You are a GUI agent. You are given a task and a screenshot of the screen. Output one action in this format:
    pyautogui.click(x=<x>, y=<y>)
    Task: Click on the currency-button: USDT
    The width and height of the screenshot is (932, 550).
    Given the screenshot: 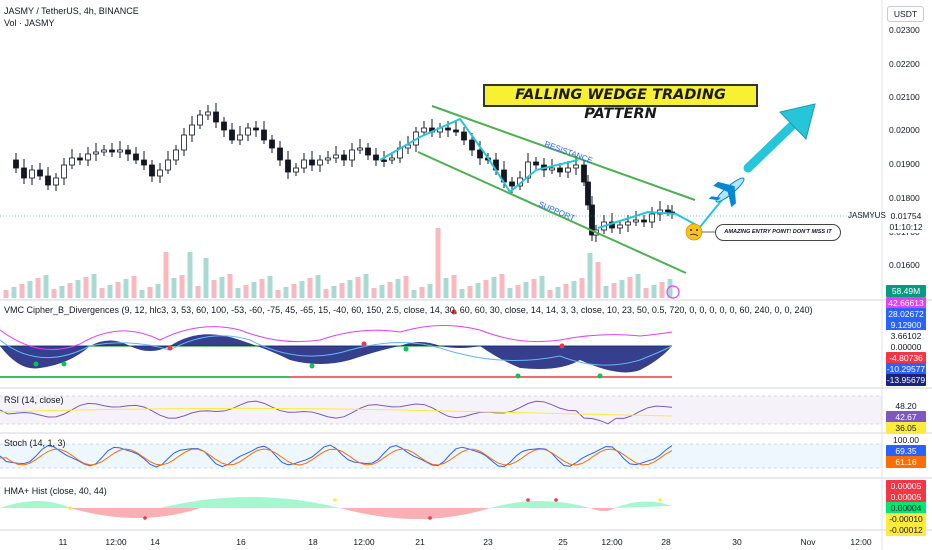 What is the action you would take?
    pyautogui.click(x=905, y=14)
    